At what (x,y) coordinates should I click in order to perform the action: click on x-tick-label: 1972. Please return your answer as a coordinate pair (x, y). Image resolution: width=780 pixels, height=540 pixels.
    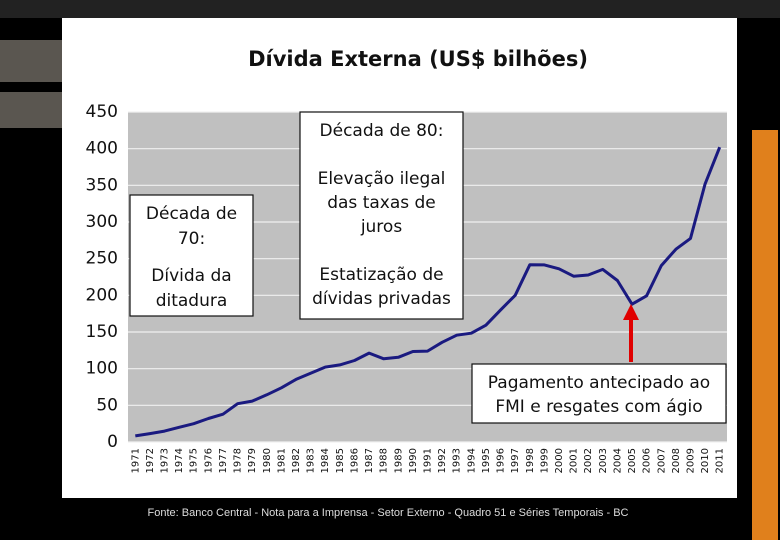
    Looking at the image, I should click on (150, 460).